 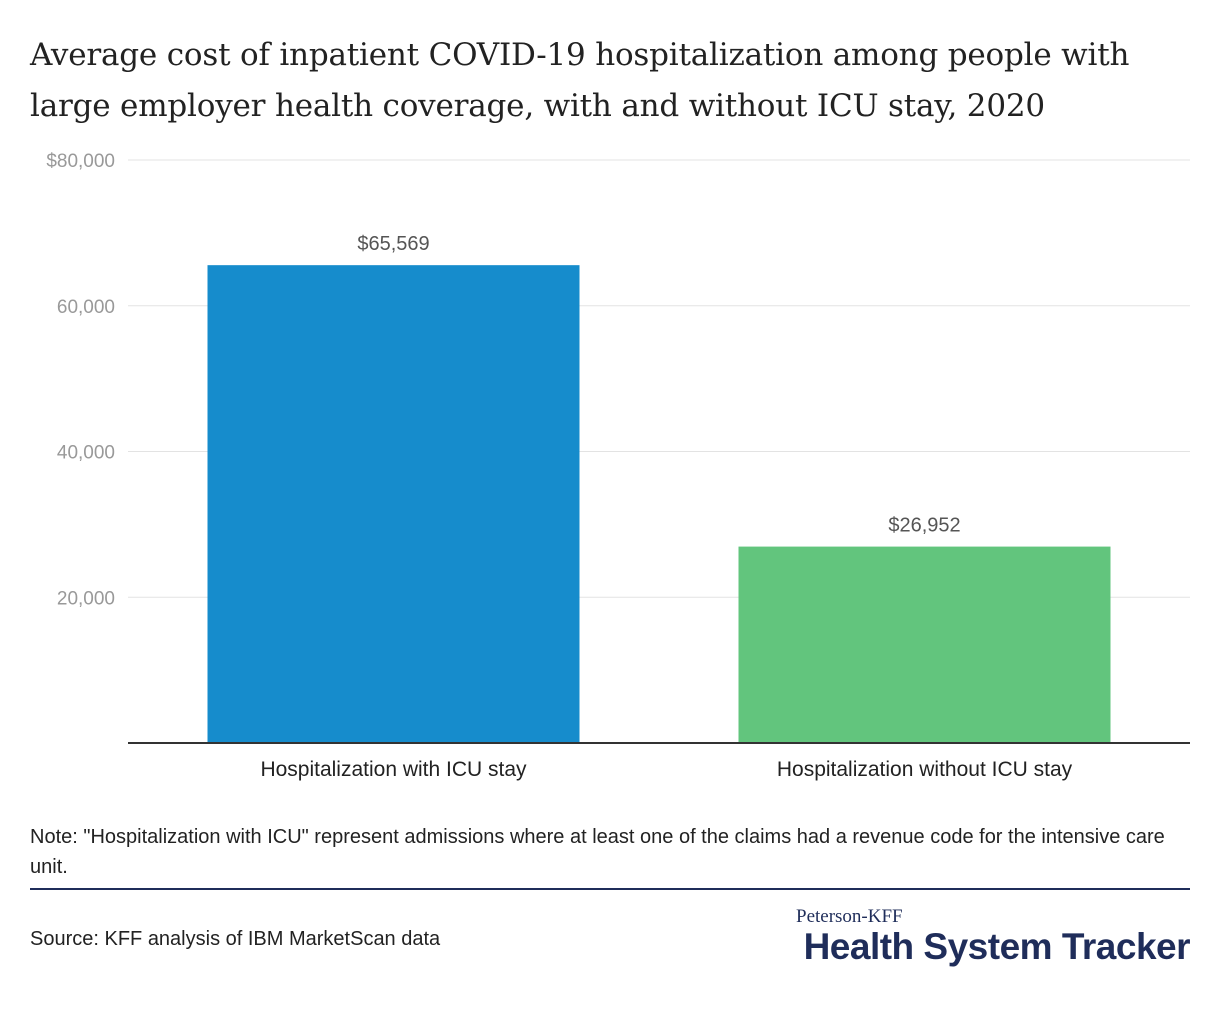 What do you see at coordinates (80, 380) in the screenshot?
I see `y-axis-tick-labels: 20,000 40,000 60,000 $80,000` at bounding box center [80, 380].